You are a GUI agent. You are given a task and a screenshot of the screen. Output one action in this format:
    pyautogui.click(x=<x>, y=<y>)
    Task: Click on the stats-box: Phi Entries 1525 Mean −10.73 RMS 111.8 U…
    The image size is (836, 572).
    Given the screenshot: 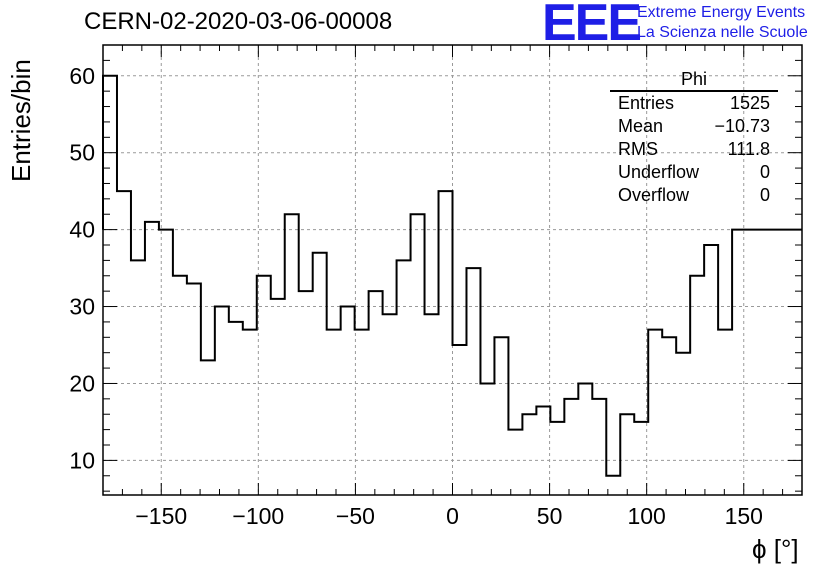 What is the action you would take?
    pyautogui.click(x=694, y=137)
    